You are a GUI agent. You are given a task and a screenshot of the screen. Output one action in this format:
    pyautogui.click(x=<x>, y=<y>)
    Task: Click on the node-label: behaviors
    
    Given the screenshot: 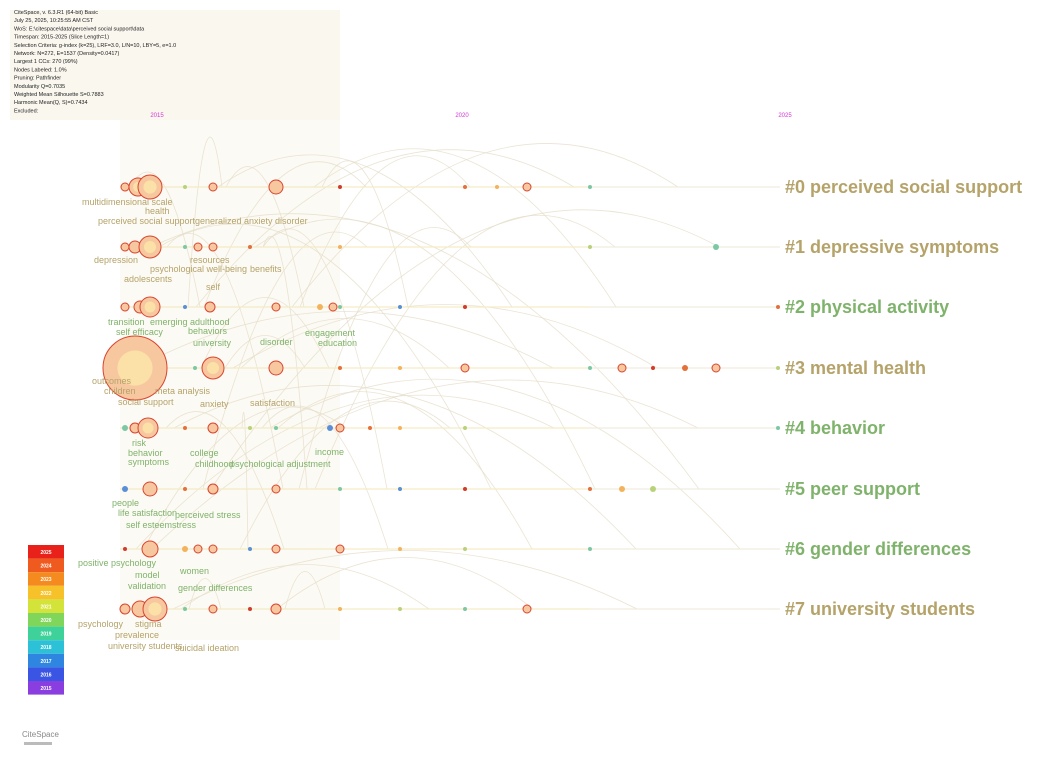 What is the action you would take?
    pyautogui.click(x=208, y=331)
    